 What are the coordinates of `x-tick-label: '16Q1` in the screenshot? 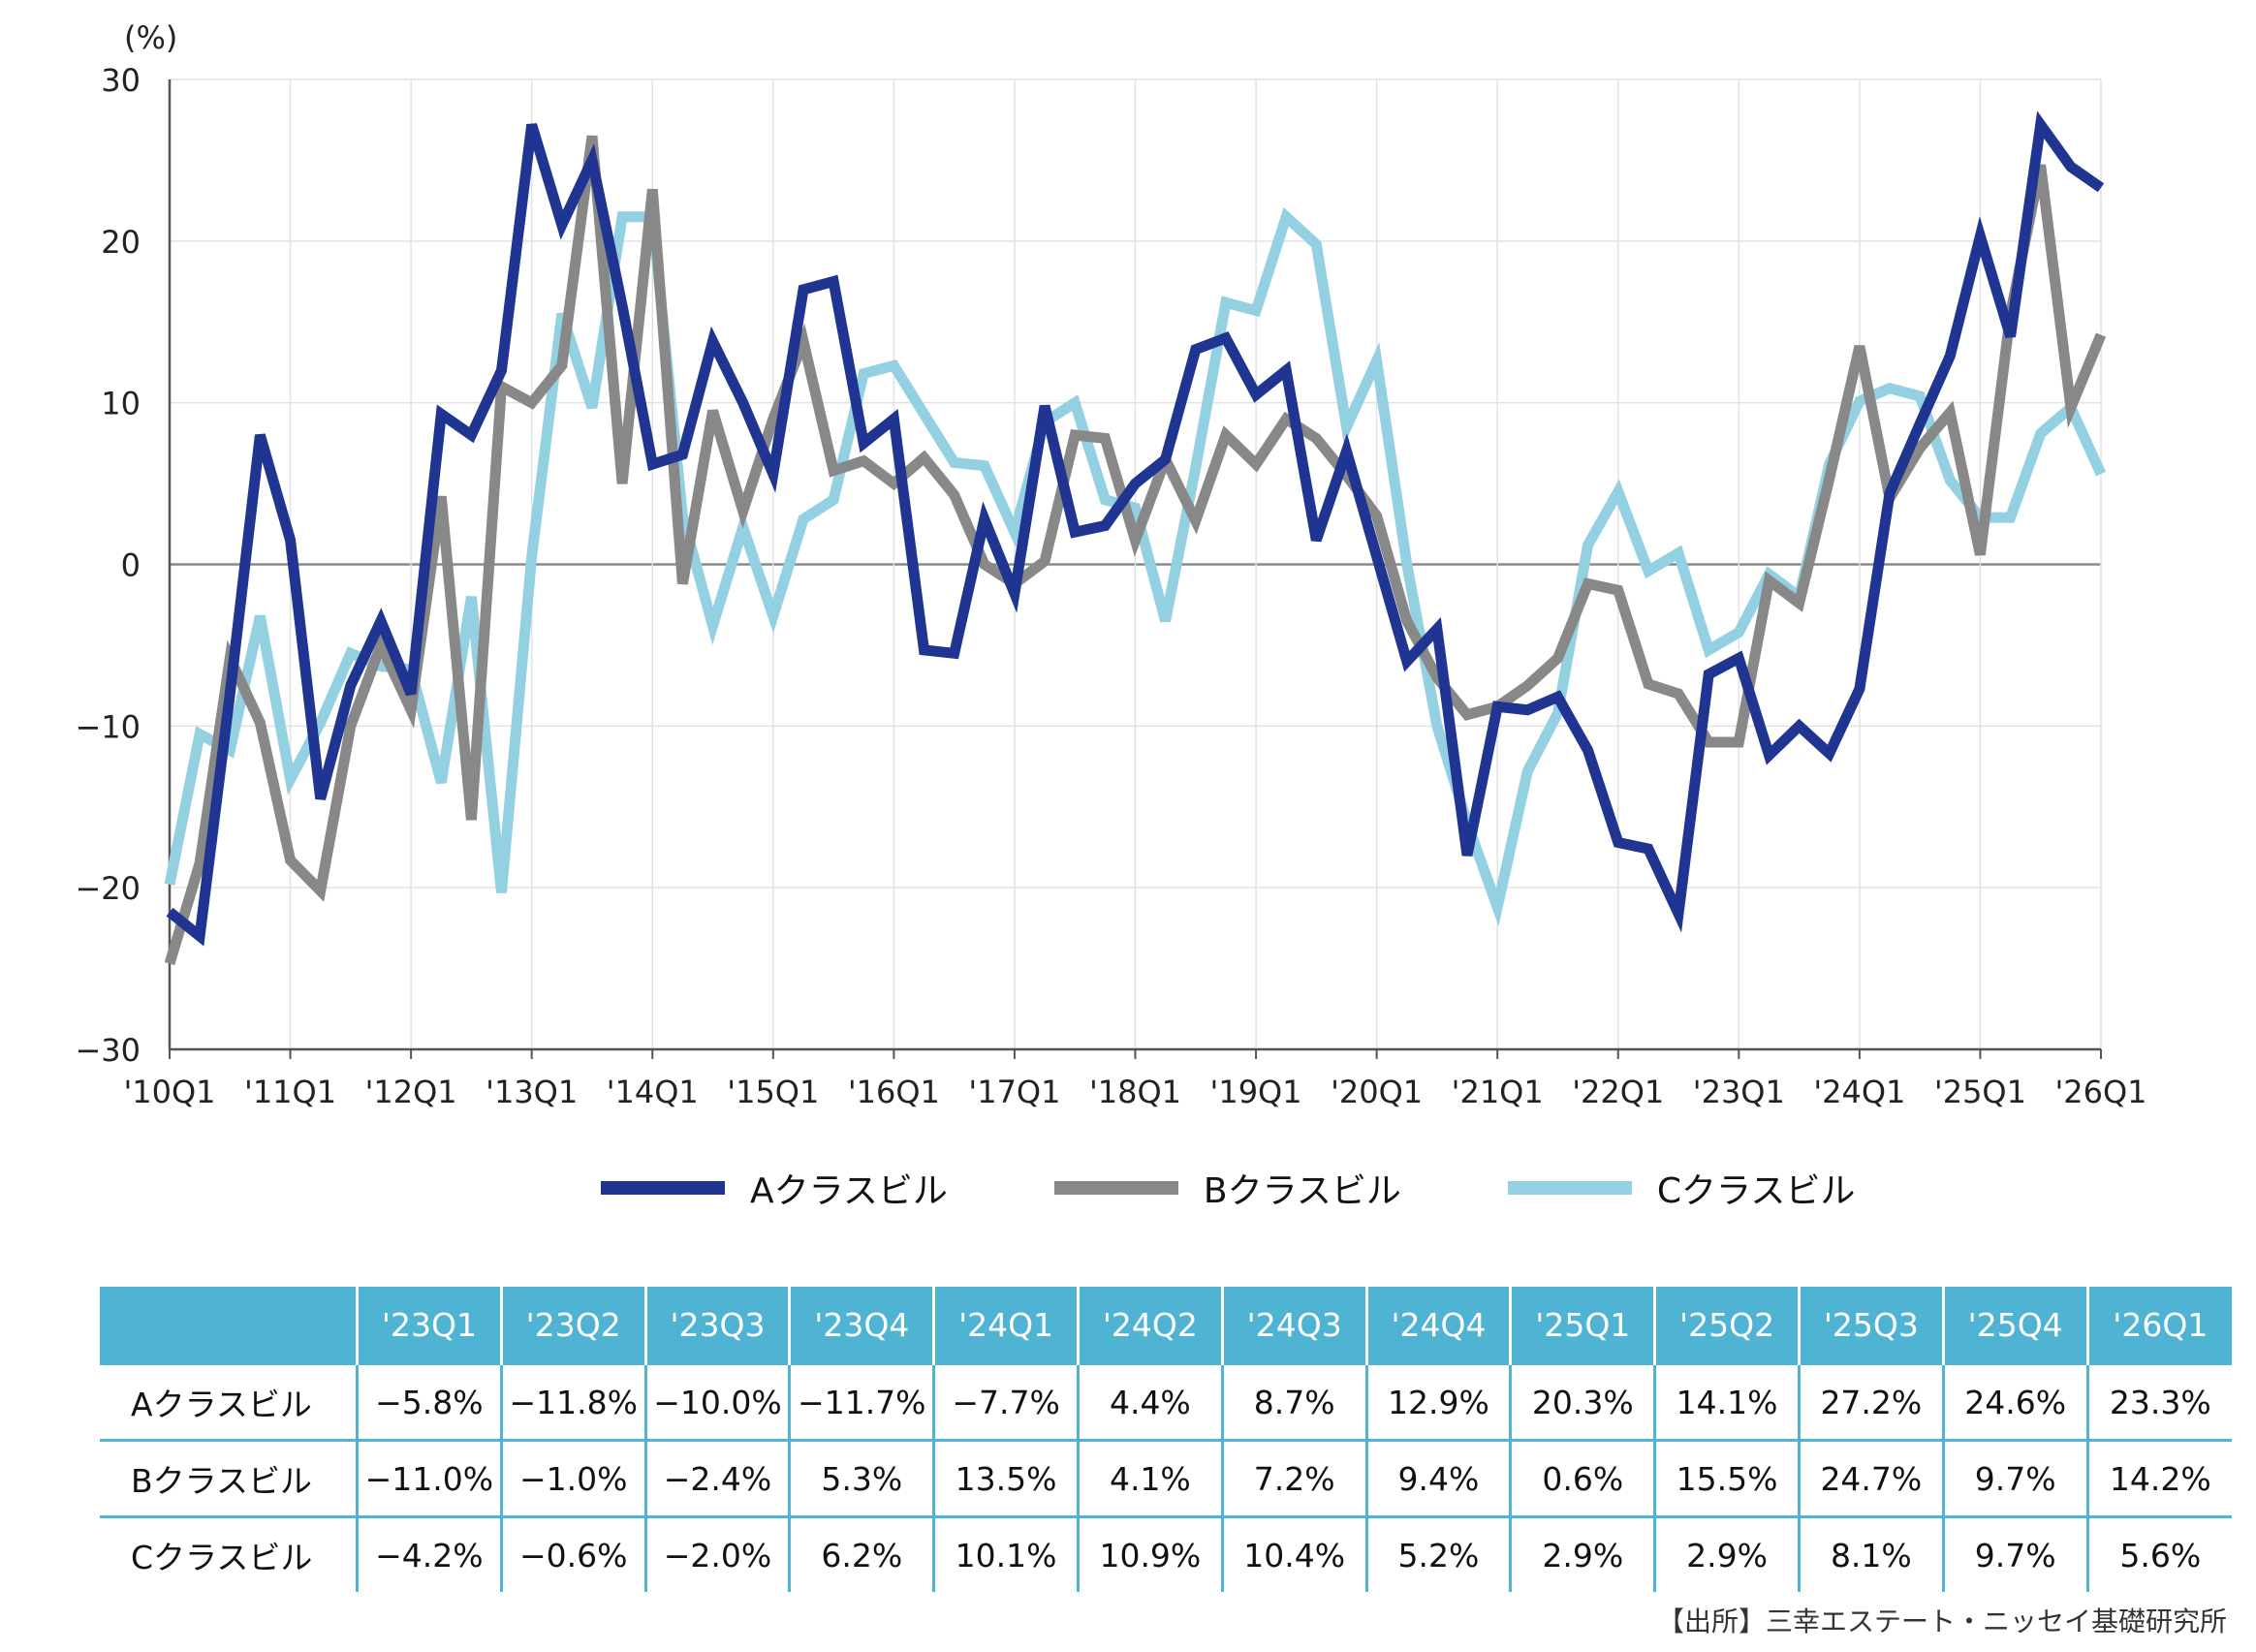 It's located at (894, 1092).